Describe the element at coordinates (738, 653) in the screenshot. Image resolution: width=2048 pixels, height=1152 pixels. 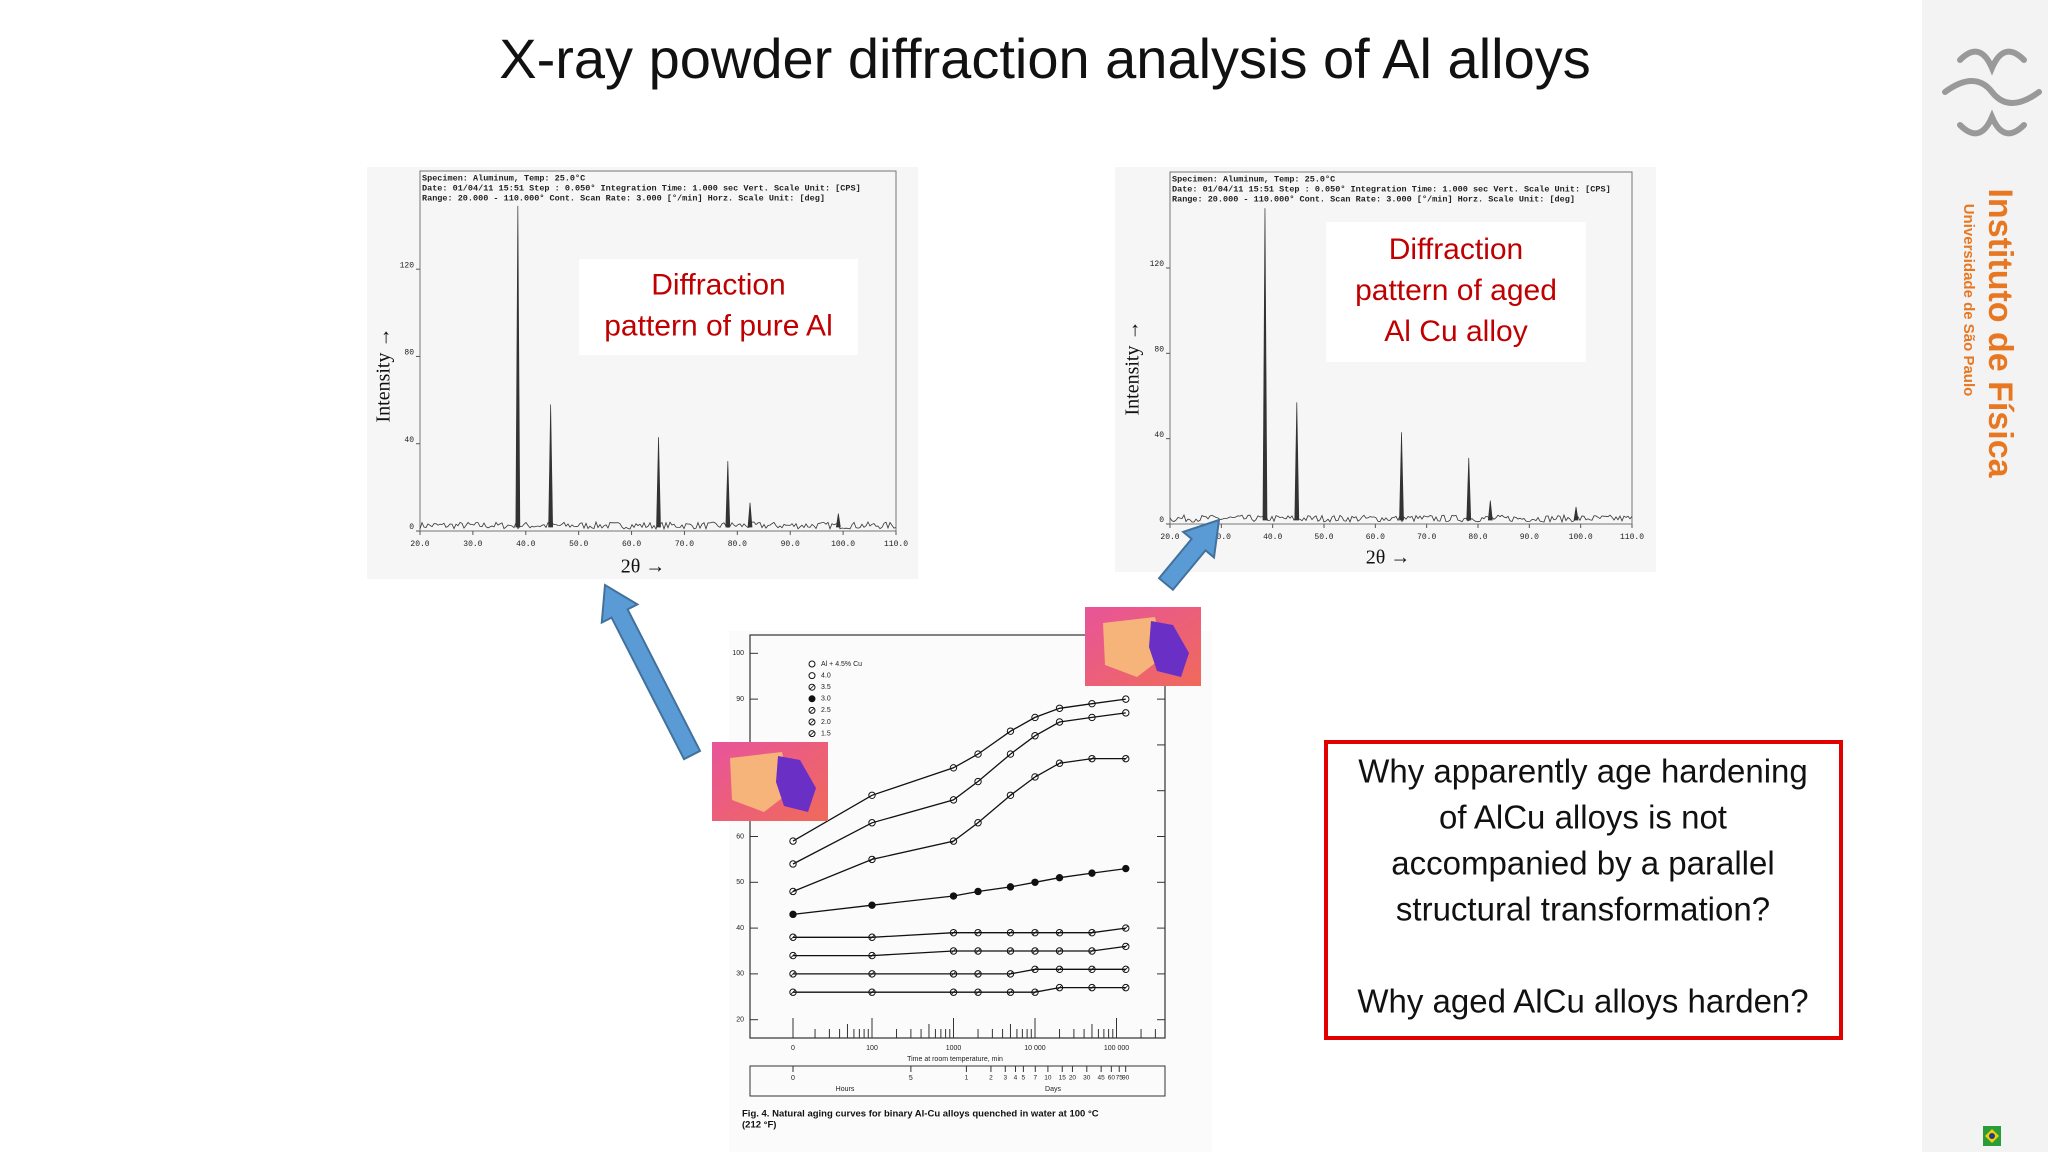
I see `y-tick-label: 100` at that location.